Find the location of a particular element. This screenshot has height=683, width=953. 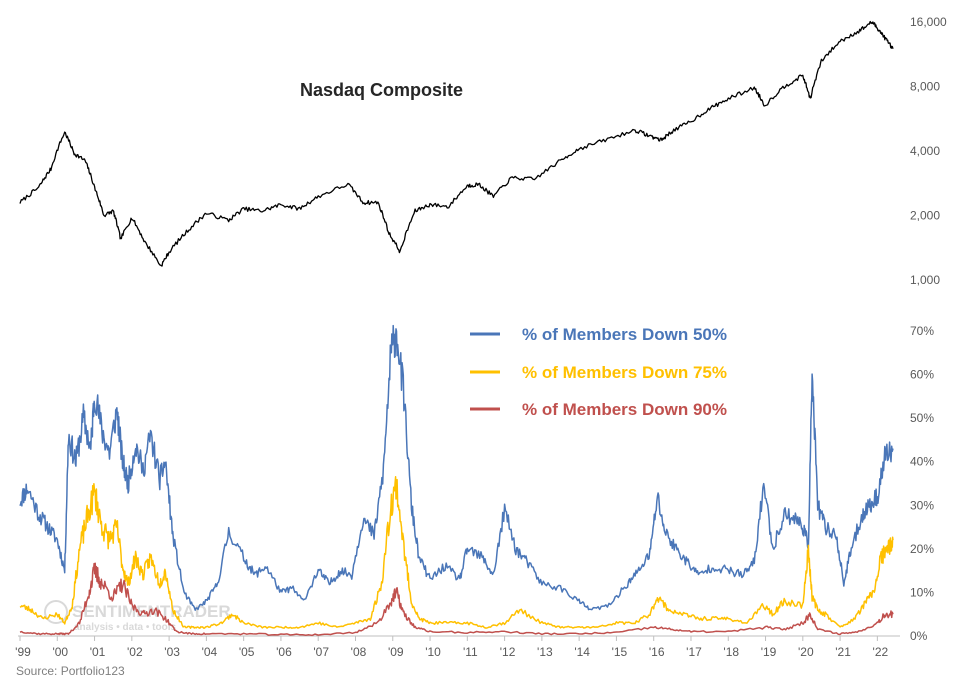

bottom-y-tick-label: 70% is located at coordinates (922, 331).